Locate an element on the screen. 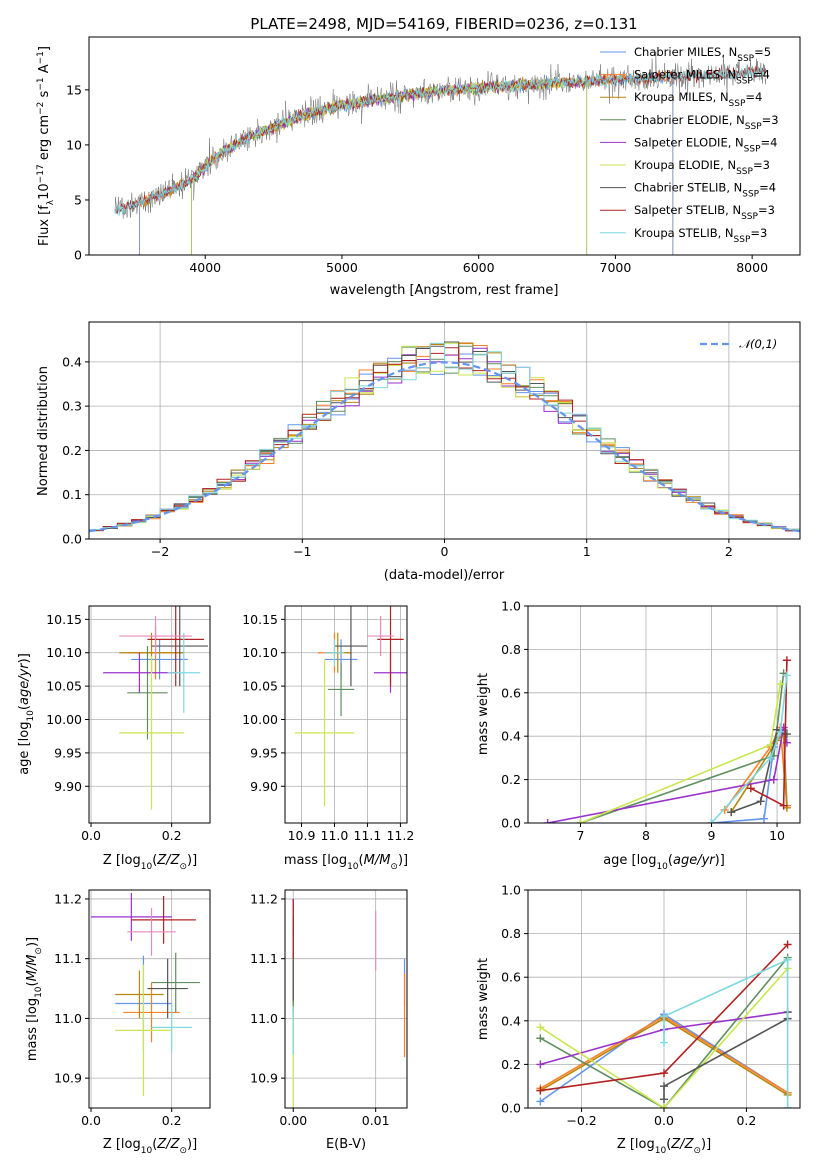 This screenshot has height=1170, width=819. panel-mass-vs-ebv: 0.00 0.01 10.9 11.0 11.1 11.2 is located at coordinates (329, 1008).